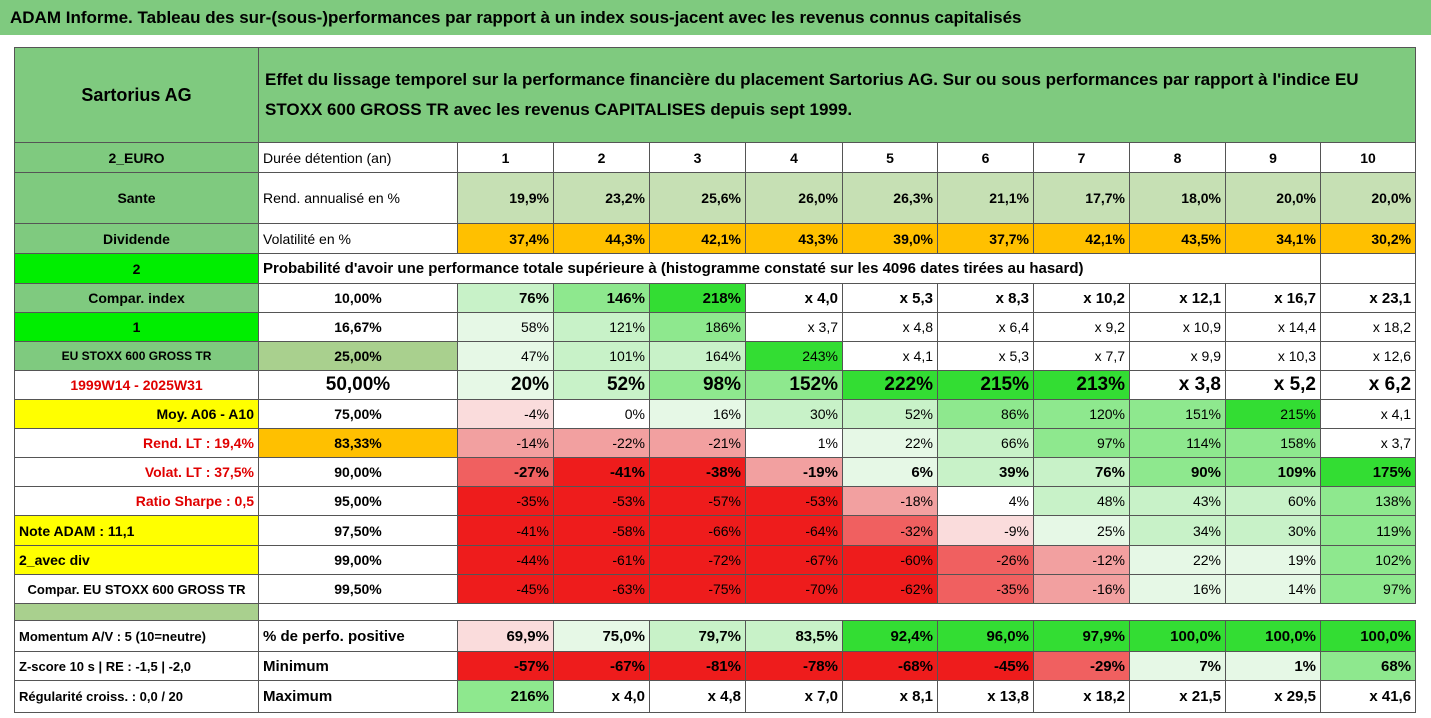 The height and width of the screenshot is (718, 1431). What do you see at coordinates (1368, 472) in the screenshot?
I see `cell: 175%` at bounding box center [1368, 472].